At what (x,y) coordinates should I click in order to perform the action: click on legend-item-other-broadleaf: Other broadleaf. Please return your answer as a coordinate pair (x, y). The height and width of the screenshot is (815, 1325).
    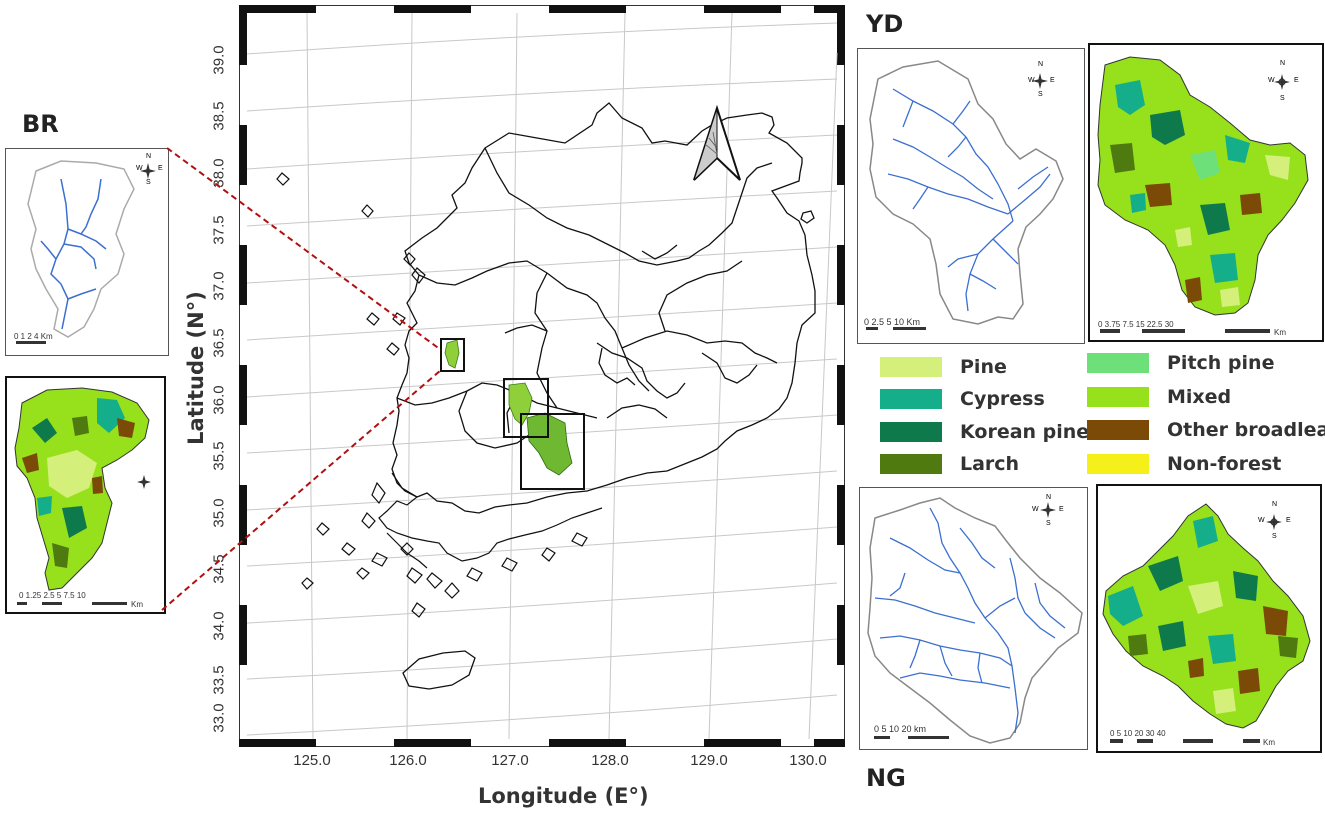
    Looking at the image, I should click on (1206, 430).